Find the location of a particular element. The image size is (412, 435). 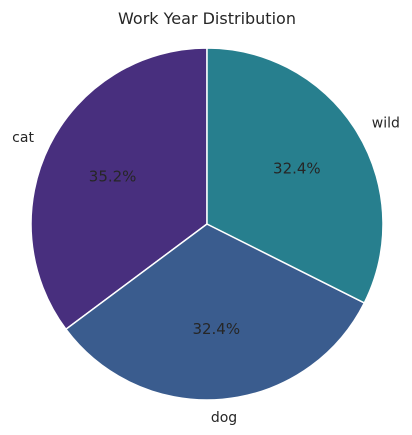

slice-percent-wild: 32.4% is located at coordinates (297, 169).